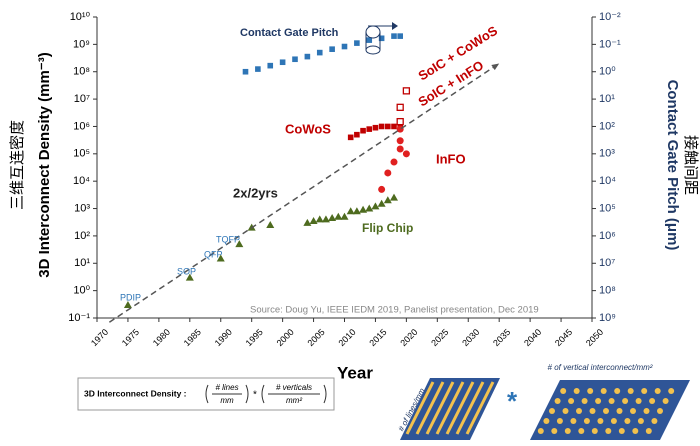  I want to click on annotation: SOP, so click(186, 271).